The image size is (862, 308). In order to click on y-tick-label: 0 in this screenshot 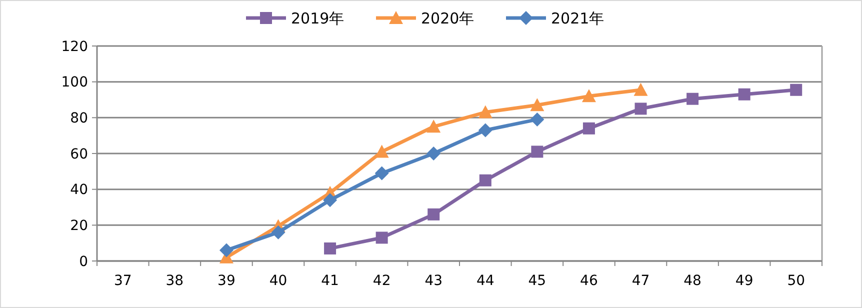, I will do `click(83, 262)`.